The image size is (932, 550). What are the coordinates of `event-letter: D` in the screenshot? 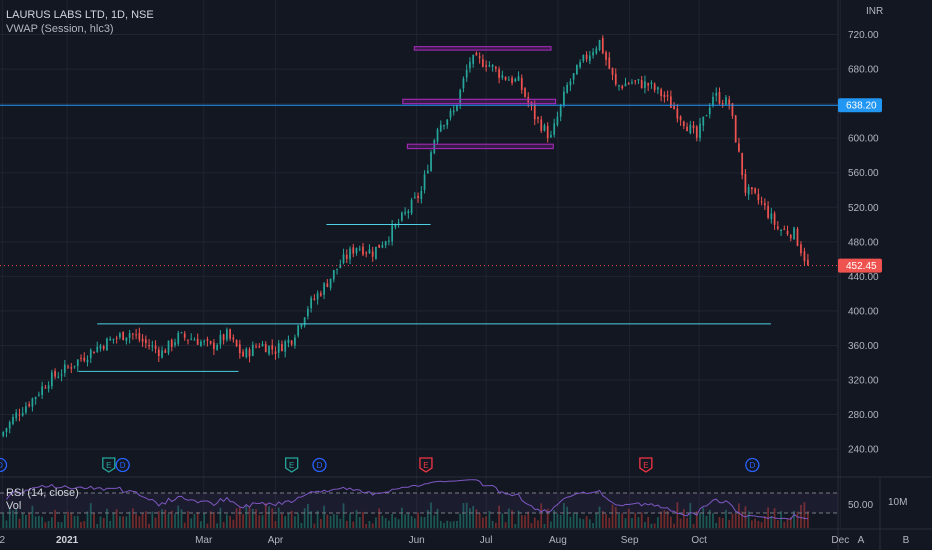 It's located at (1, 465).